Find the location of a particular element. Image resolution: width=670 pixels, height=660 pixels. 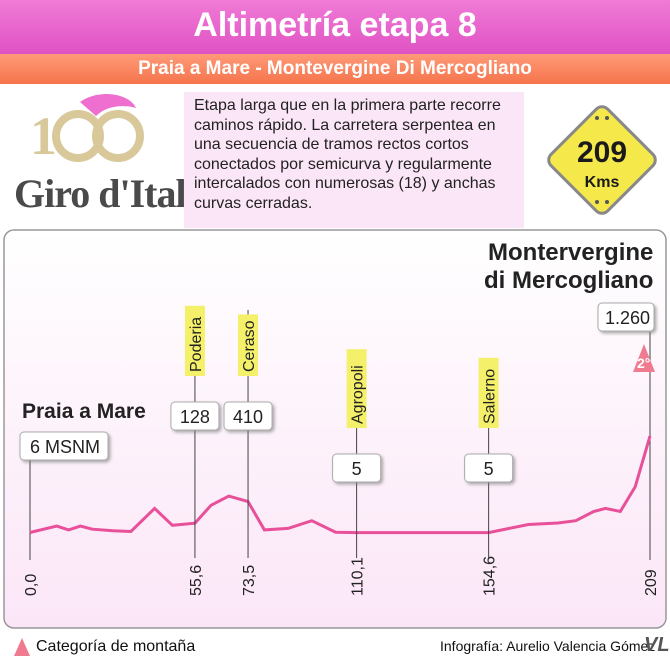

start-name: Praia a Mare is located at coordinates (84, 411).